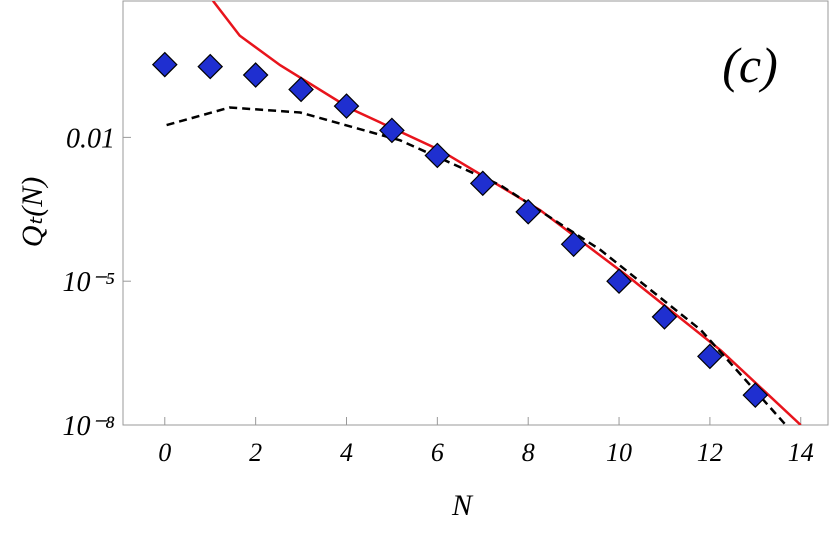 This screenshot has height=533, width=830. I want to click on x-tick-label: 10, so click(619, 452).